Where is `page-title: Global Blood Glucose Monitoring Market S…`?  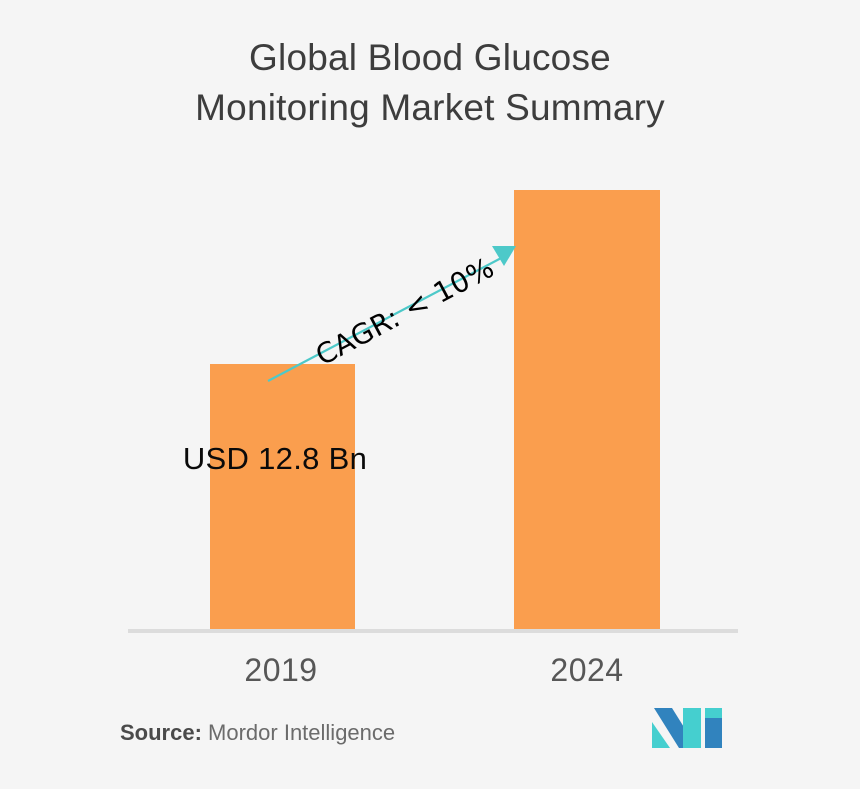 page-title: Global Blood Glucose Monitoring Market S… is located at coordinates (430, 82).